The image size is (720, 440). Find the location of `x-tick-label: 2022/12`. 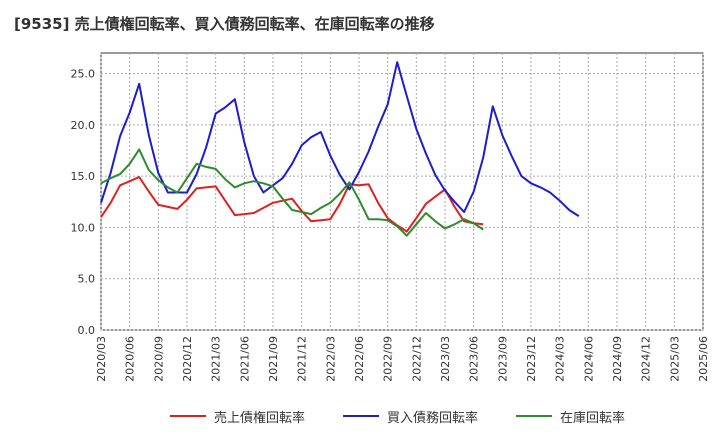

x-tick-label: 2022/12 is located at coordinates (416, 359).